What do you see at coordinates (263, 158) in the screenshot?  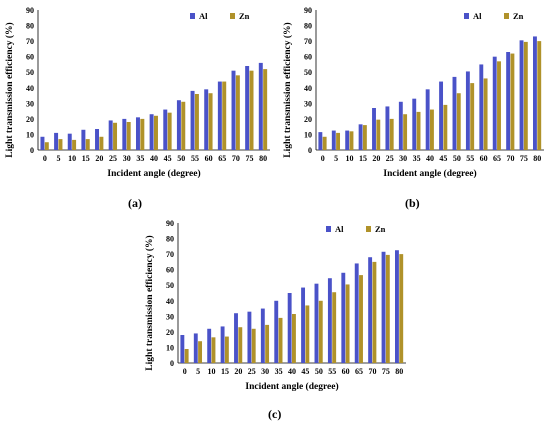 I see `x-tick-label: 80` at bounding box center [263, 158].